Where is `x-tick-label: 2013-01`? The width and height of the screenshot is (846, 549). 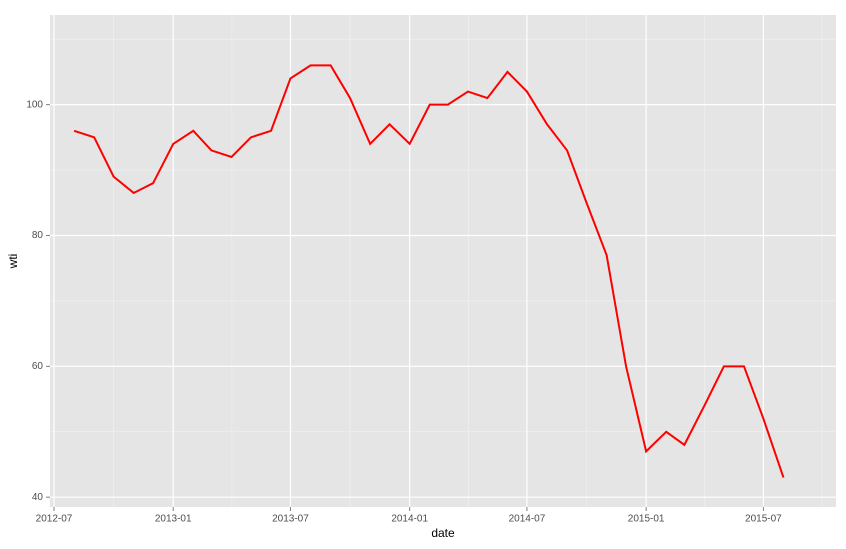
x-tick-label: 2013-01 is located at coordinates (173, 519).